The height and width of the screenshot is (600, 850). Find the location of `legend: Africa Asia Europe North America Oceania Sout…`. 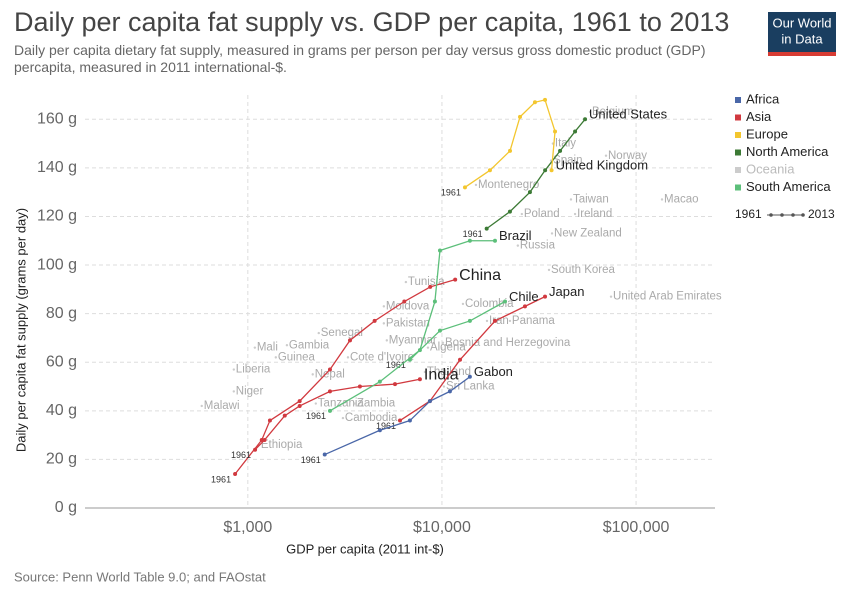

legend: Africa Asia Europe North America Oceania Sout… is located at coordinates (785, 156).